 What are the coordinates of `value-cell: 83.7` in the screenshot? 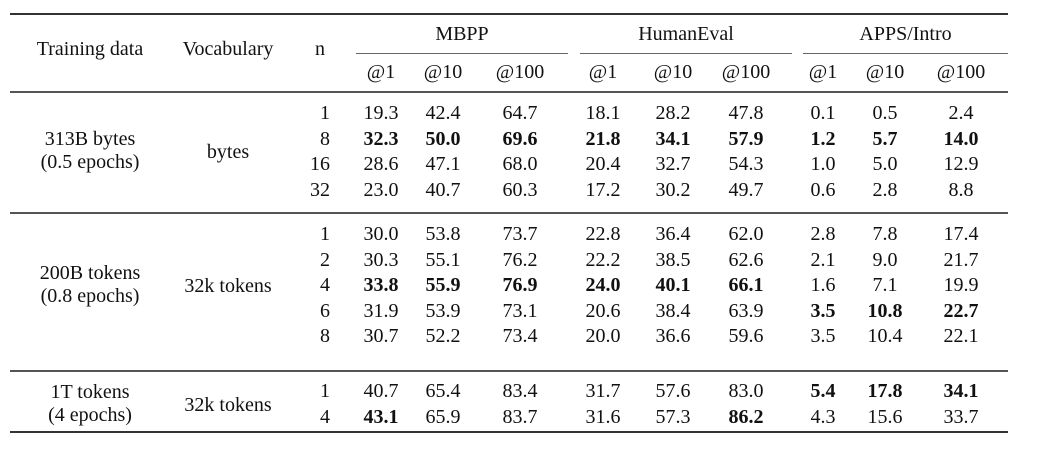 It's located at (520, 416).